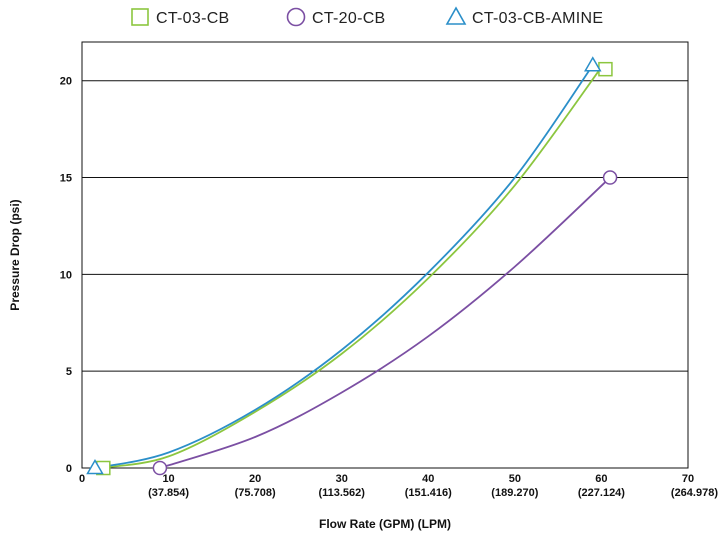 Image resolution: width=719 pixels, height=540 pixels. What do you see at coordinates (601, 493) in the screenshot?
I see `x-tick-sublabel: (227.124)` at bounding box center [601, 493].